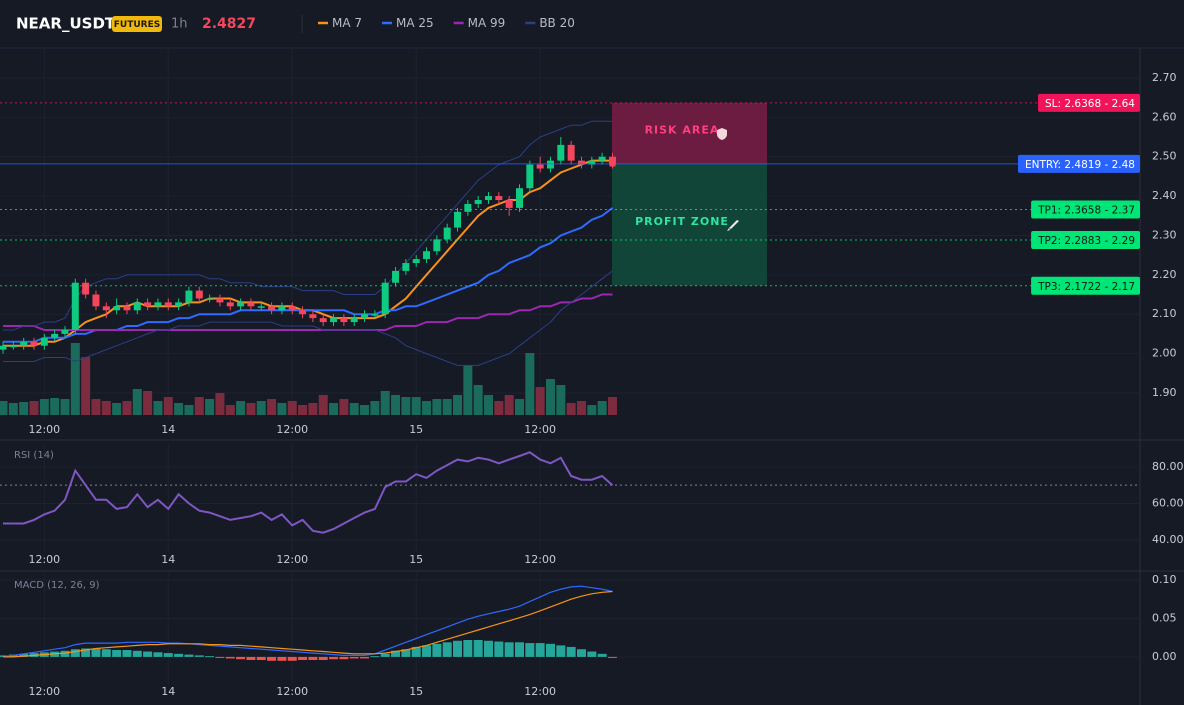  Describe the element at coordinates (137, 25) in the screenshot. I see `badge: FUTURES` at that location.